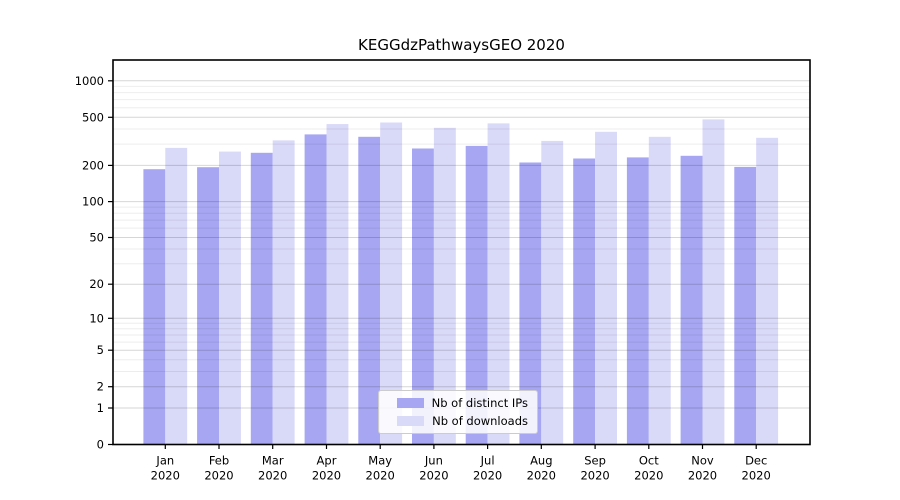 This screenshot has height=500, width=900. I want to click on y-tick-label: 10, so click(96, 318).